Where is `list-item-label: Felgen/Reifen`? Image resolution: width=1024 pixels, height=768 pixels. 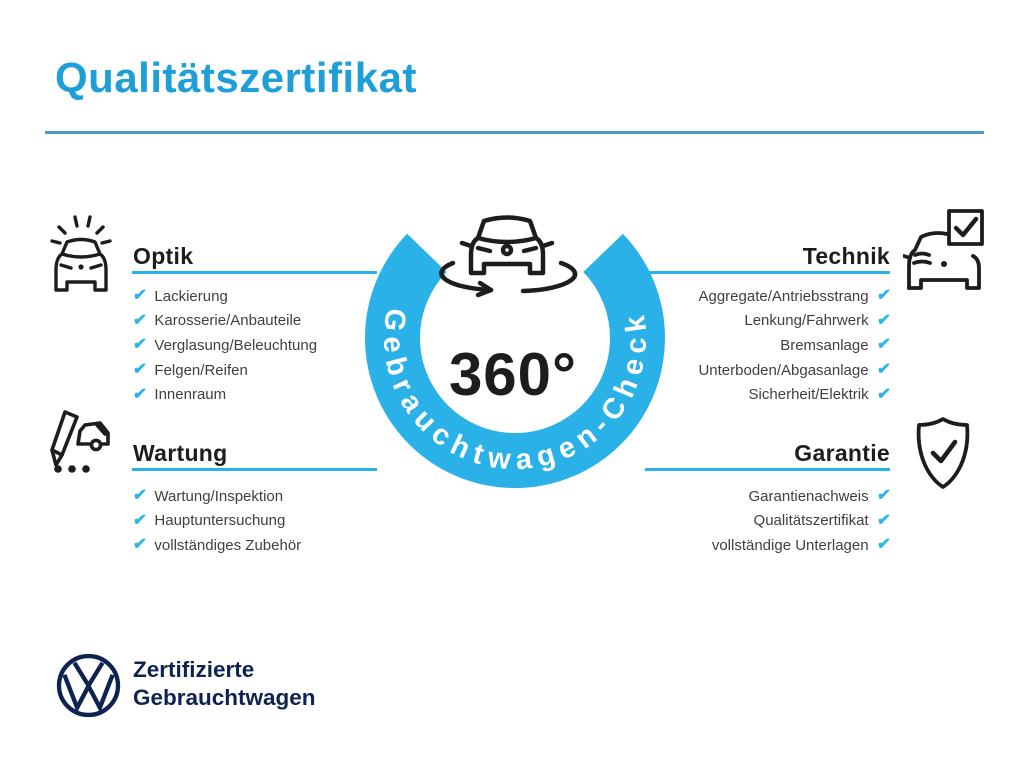 list-item-label: Felgen/Reifen is located at coordinates (201, 370).